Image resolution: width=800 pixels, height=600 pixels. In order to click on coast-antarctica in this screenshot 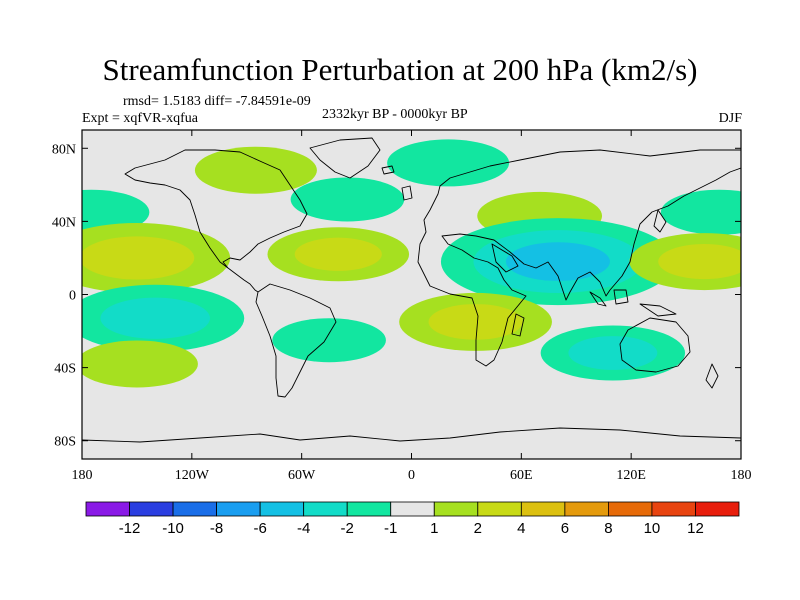, I will do `click(411, 435)`.